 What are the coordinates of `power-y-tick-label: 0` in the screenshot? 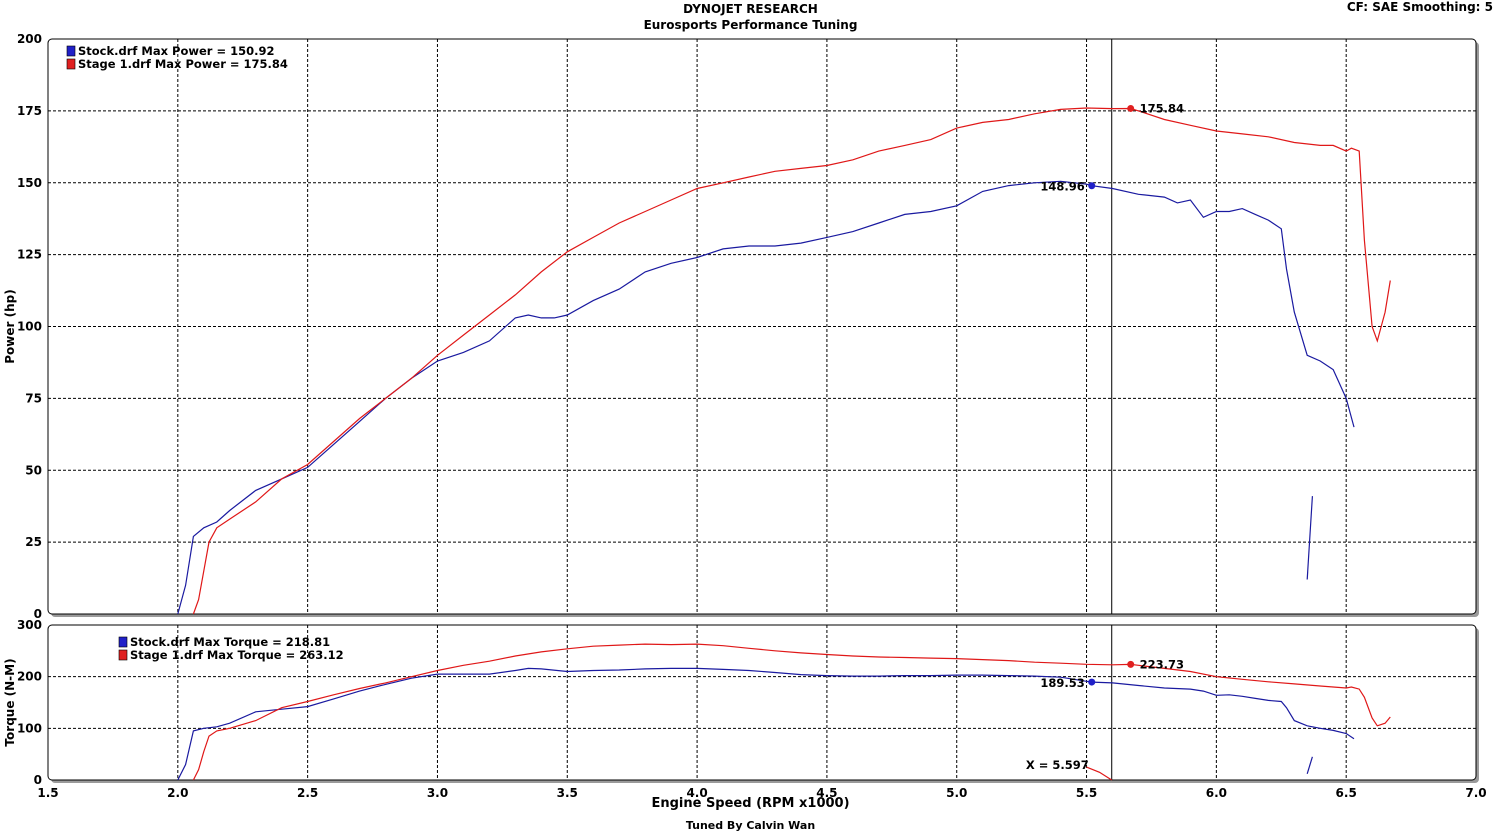 It's located at (38, 614).